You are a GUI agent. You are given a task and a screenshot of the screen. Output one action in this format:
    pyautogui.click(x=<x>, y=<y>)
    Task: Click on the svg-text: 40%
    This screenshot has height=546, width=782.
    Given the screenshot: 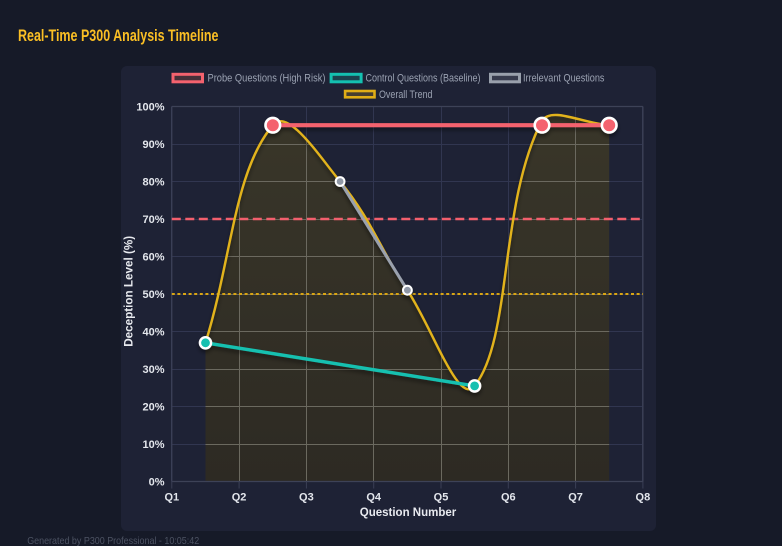 What is the action you would take?
    pyautogui.click(x=153, y=332)
    